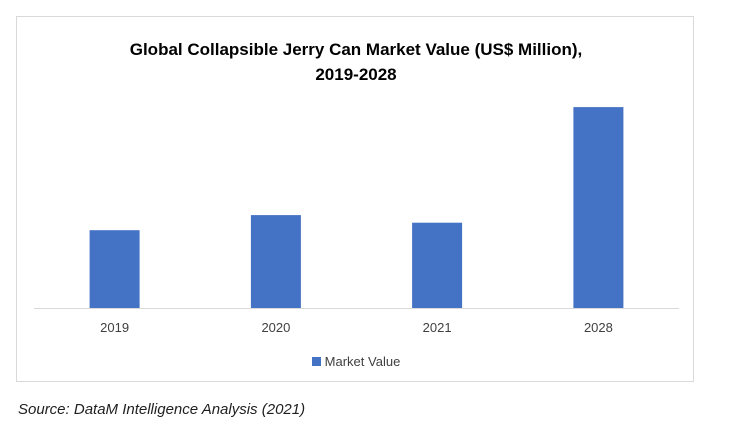  I want to click on bar-2028, so click(598, 207).